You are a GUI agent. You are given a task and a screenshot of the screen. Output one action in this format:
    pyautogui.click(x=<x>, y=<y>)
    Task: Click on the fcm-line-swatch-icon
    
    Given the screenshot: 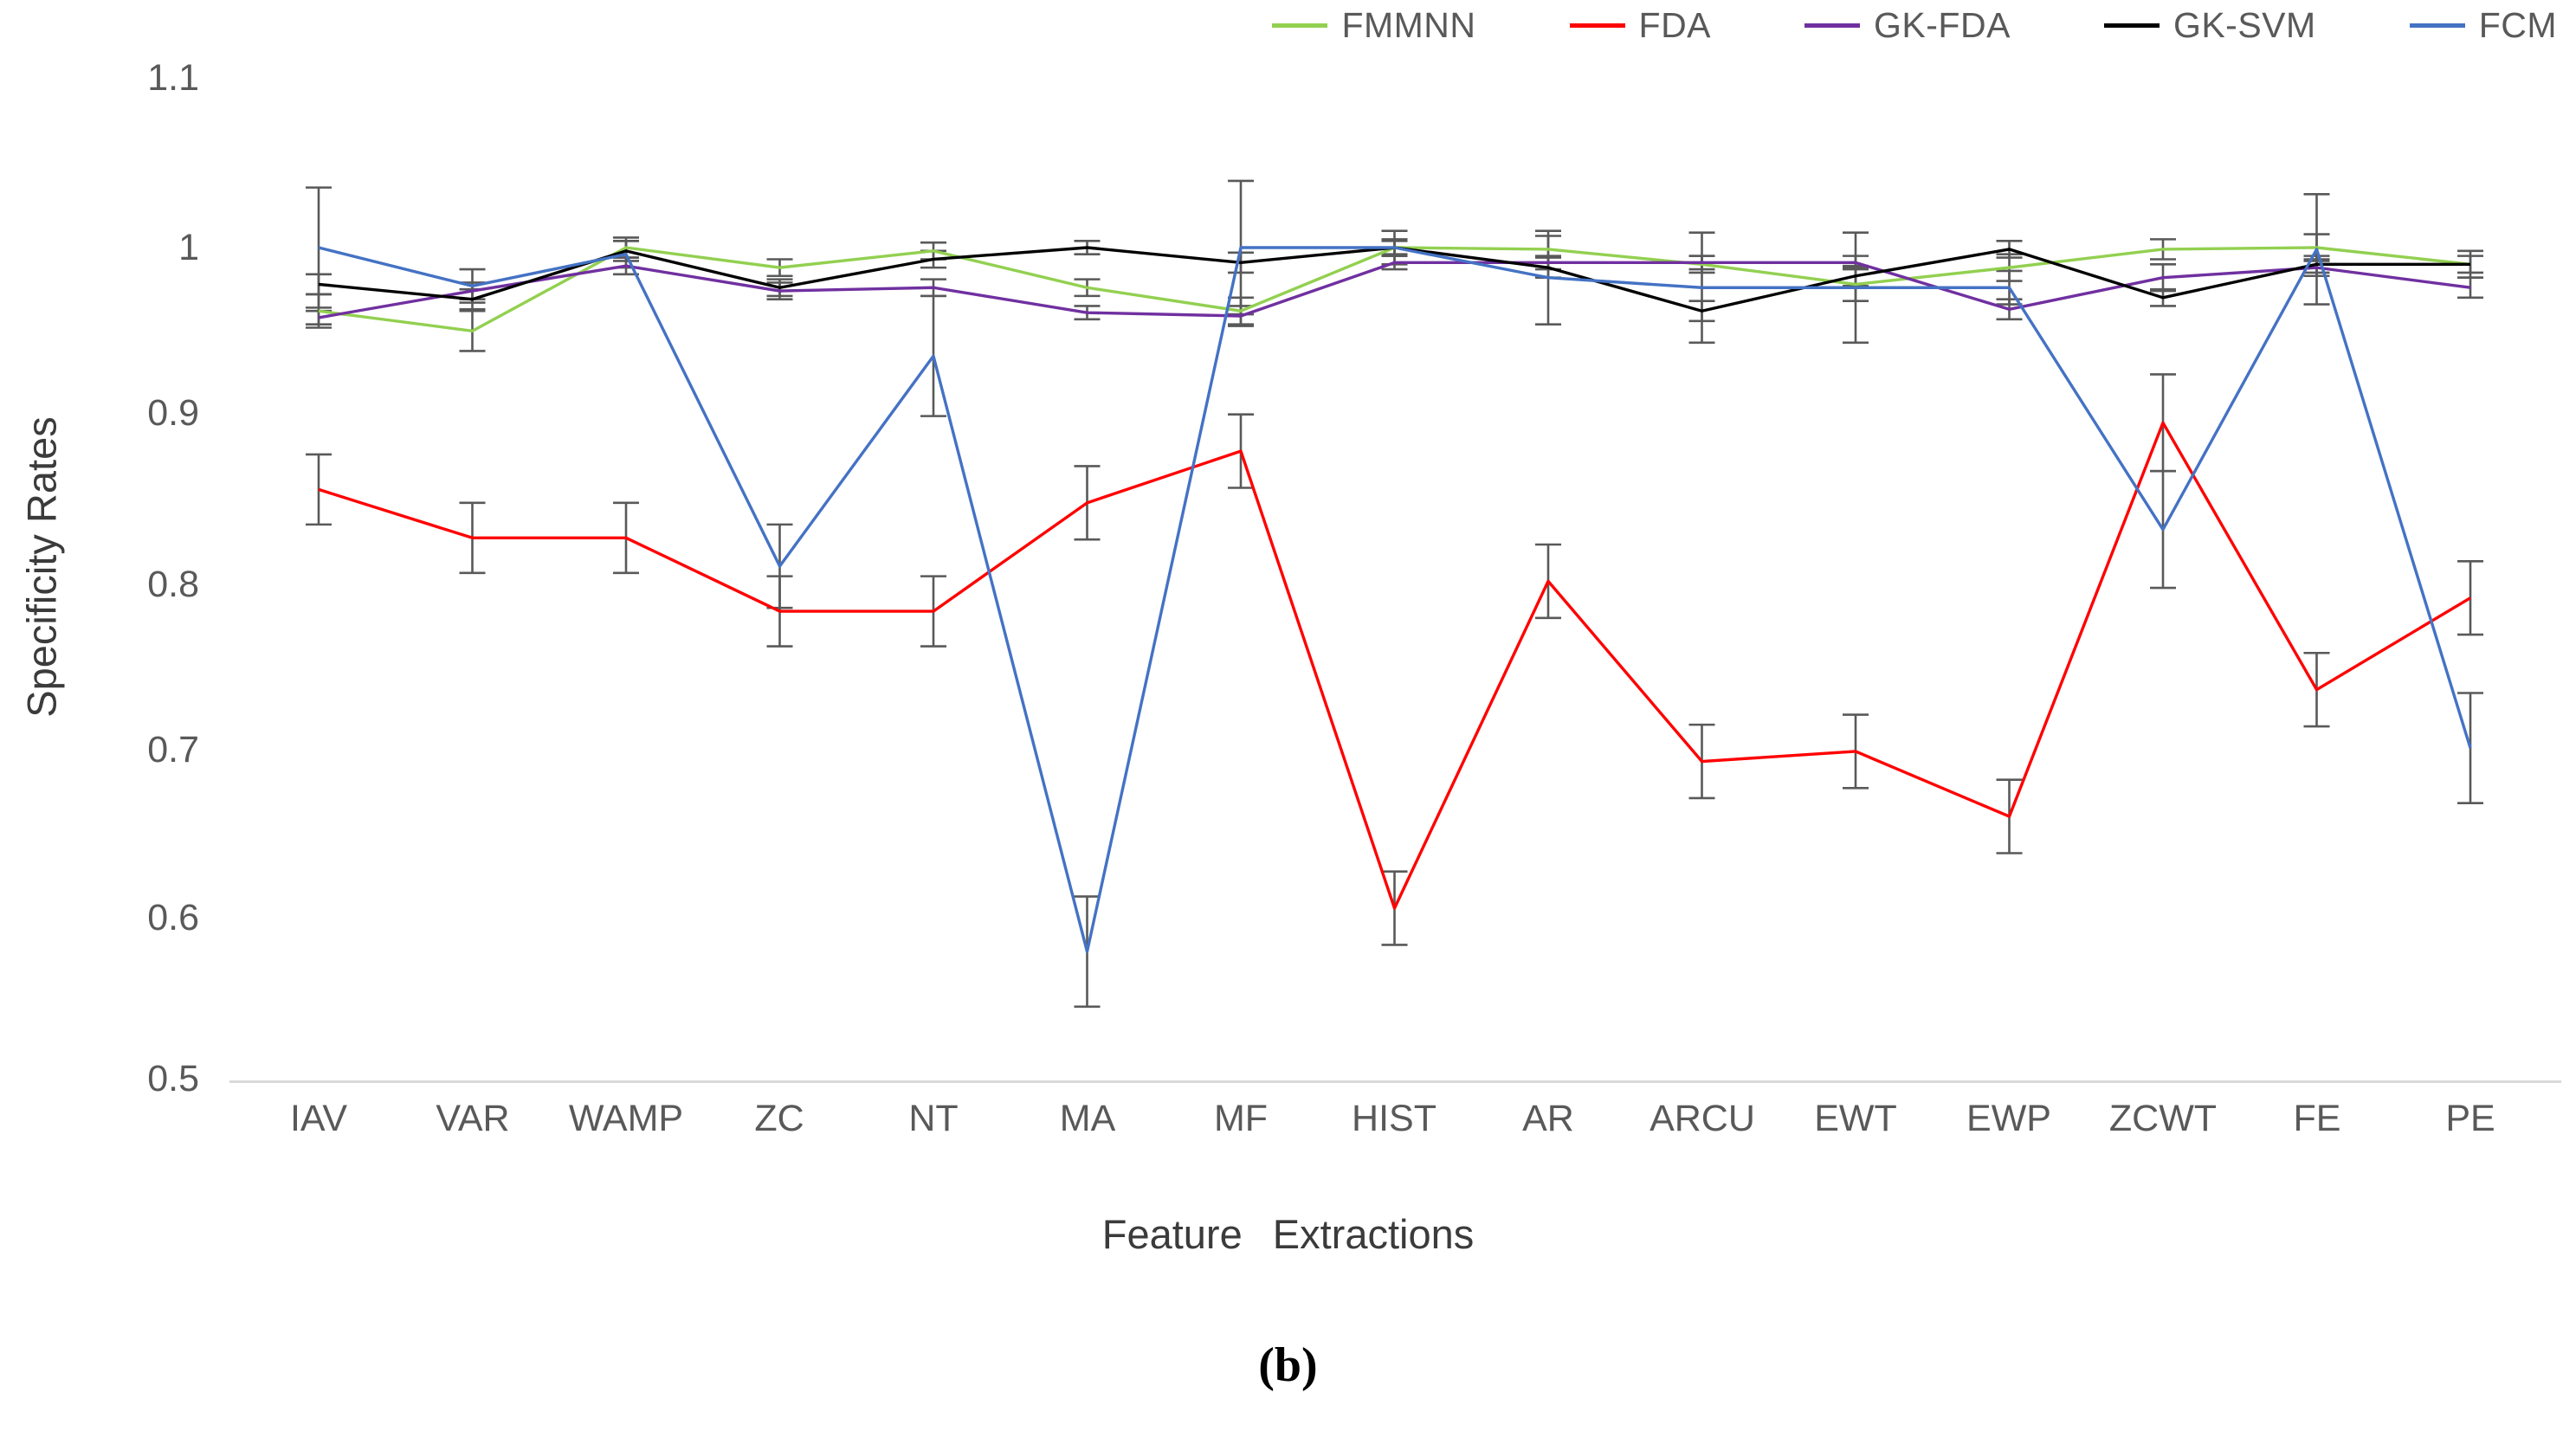 What is the action you would take?
    pyautogui.click(x=2437, y=25)
    